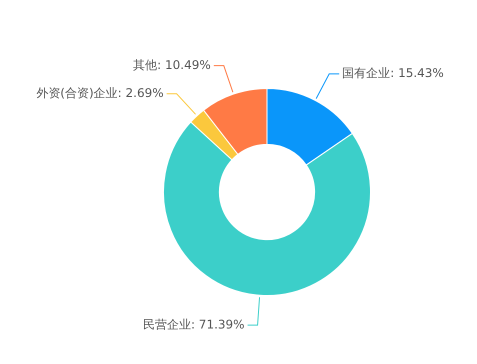 The width and height of the screenshot is (477, 364). What do you see at coordinates (393, 73) in the screenshot?
I see `slice-label: 国有企业: 15.43%` at bounding box center [393, 73].